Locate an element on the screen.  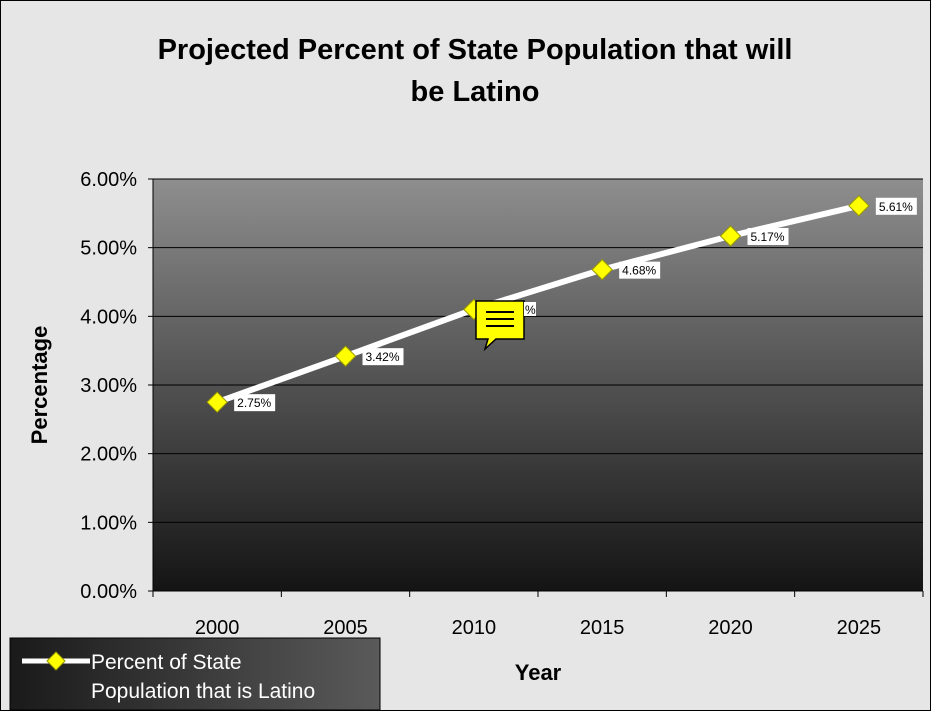
legend-marker-swatch is located at coordinates (56, 661).